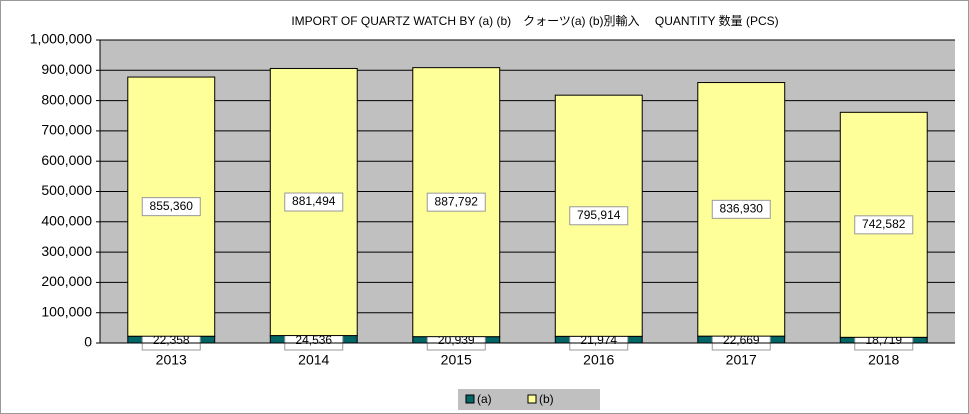  Describe the element at coordinates (546, 399) in the screenshot. I see `legend-label: (b)` at that location.